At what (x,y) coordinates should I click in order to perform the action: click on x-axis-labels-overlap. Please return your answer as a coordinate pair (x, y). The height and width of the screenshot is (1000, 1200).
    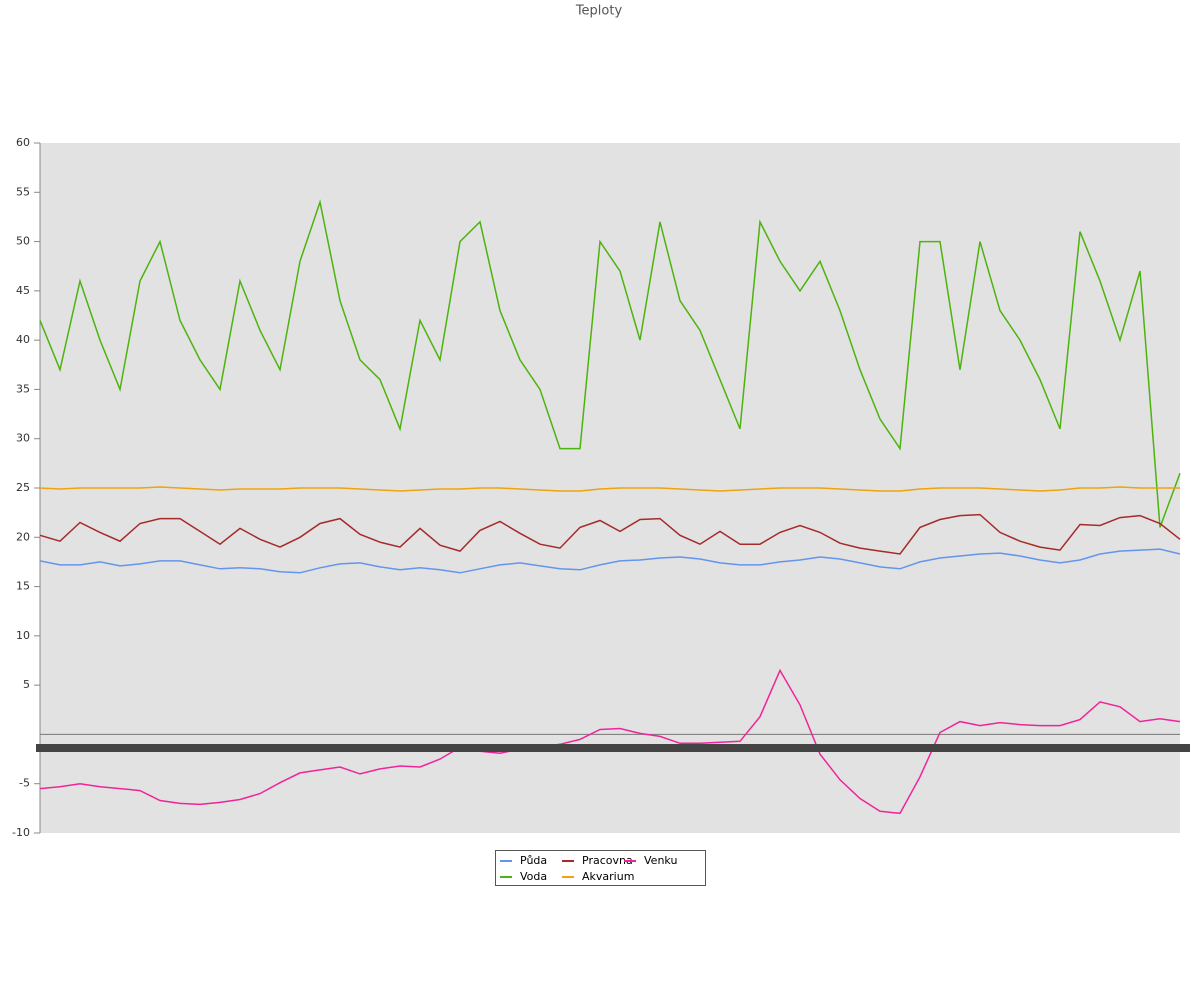
    Looking at the image, I should click on (613, 748).